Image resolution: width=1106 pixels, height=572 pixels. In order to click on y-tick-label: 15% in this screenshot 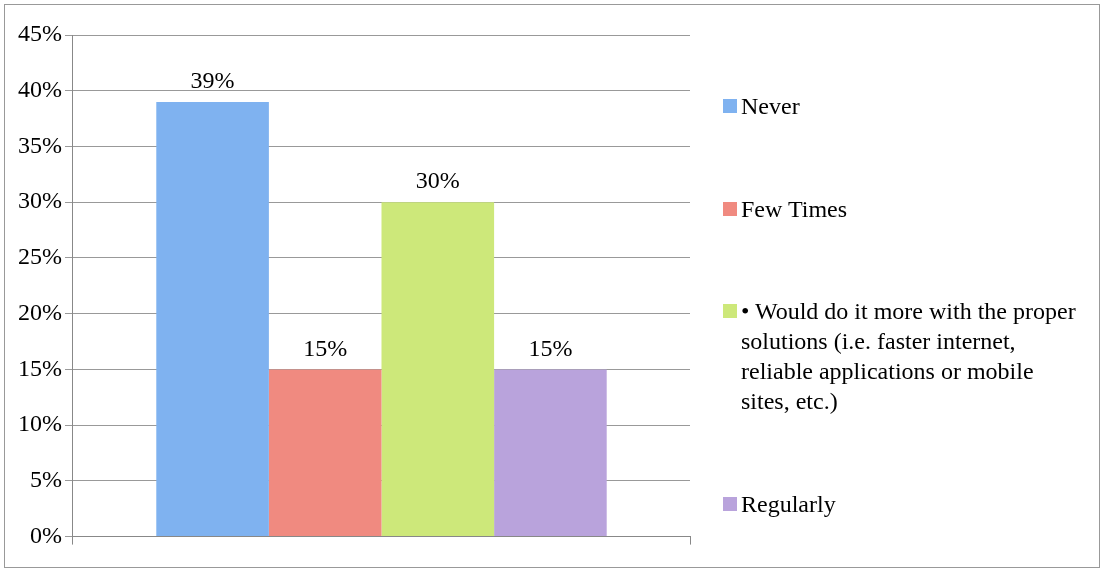, I will do `click(39, 367)`.